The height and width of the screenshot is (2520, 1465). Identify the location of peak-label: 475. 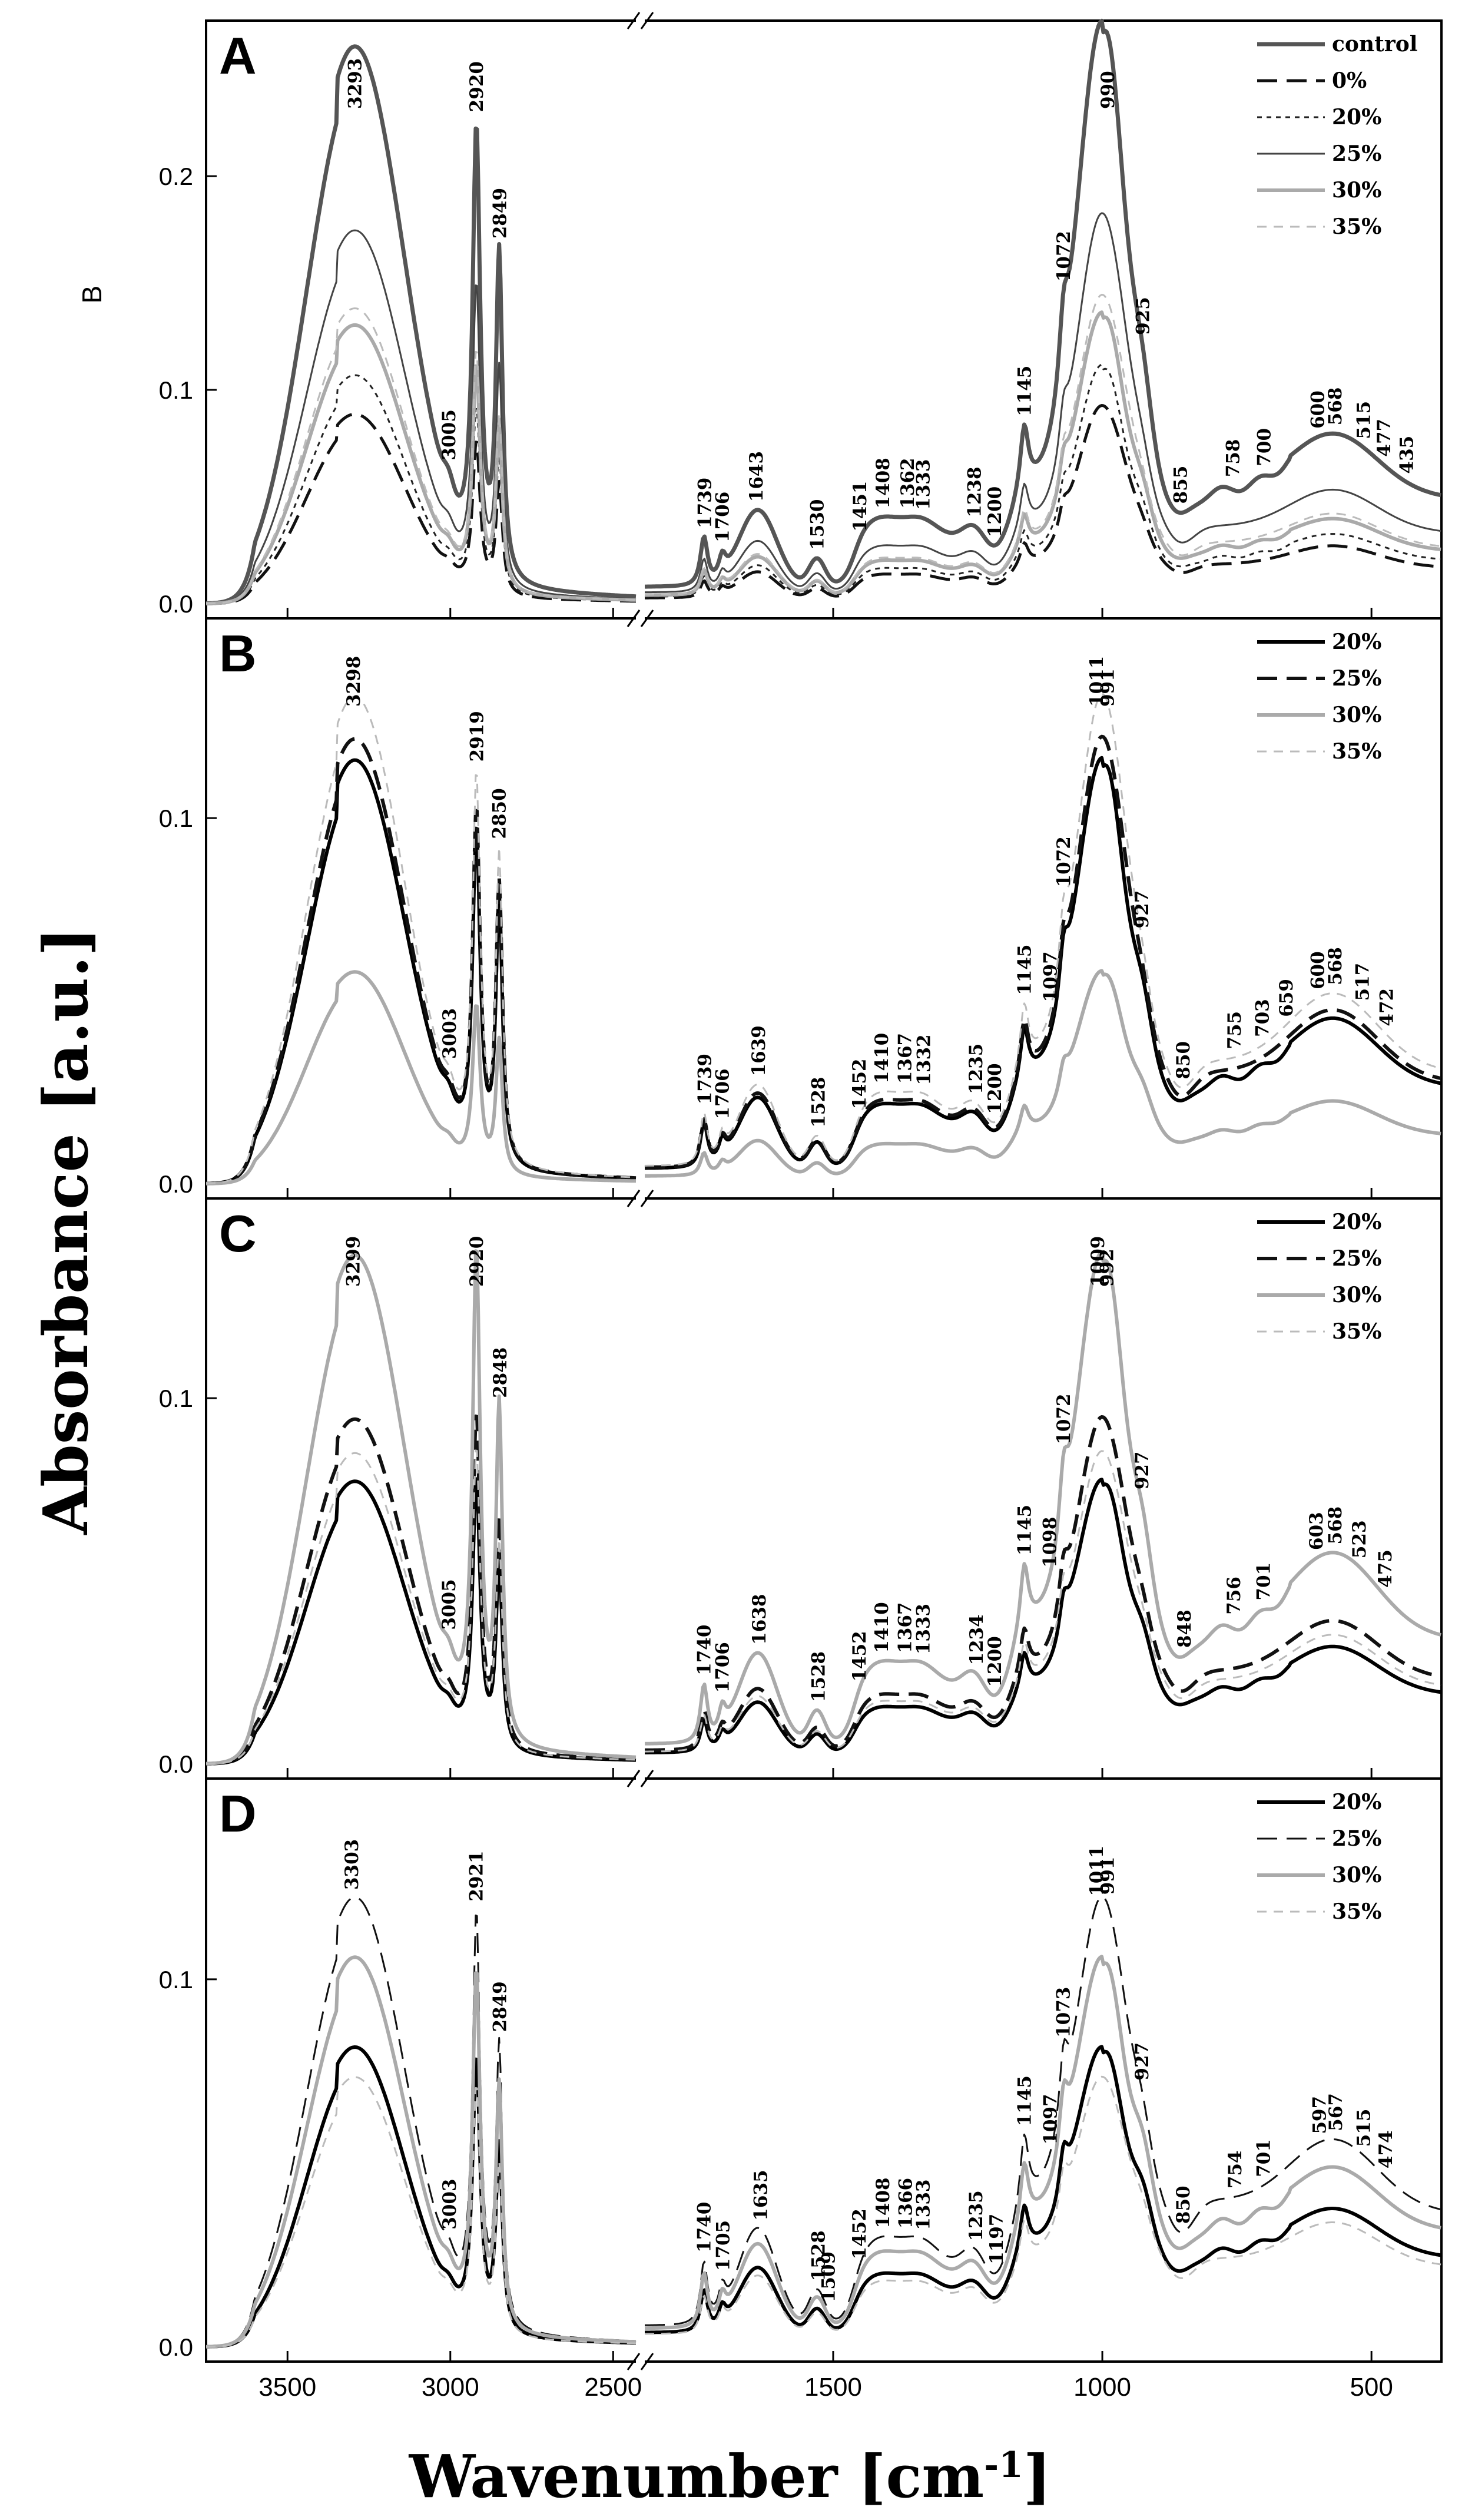
(1385, 1568).